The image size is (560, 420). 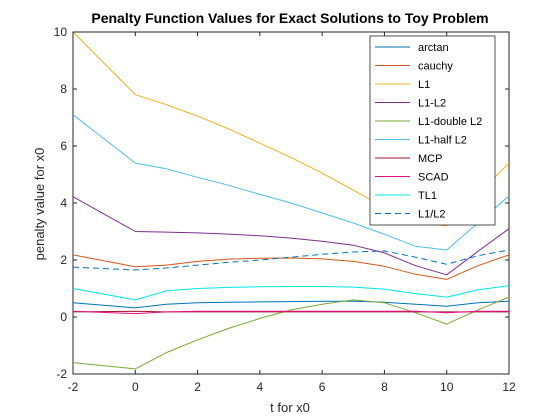 What do you see at coordinates (260, 387) in the screenshot?
I see `x-tick-label: 4` at bounding box center [260, 387].